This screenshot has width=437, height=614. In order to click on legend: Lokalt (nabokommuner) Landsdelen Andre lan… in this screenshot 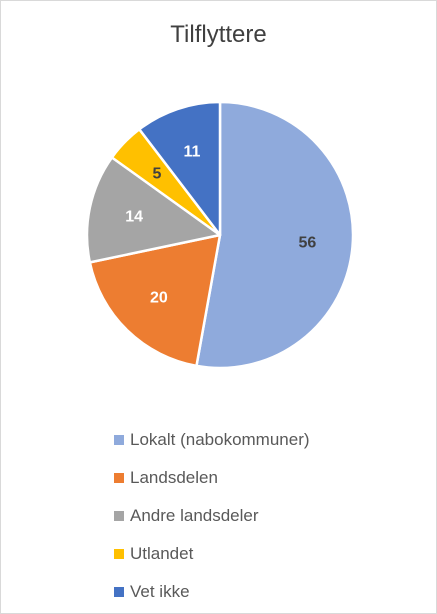, I will do `click(212, 516)`.